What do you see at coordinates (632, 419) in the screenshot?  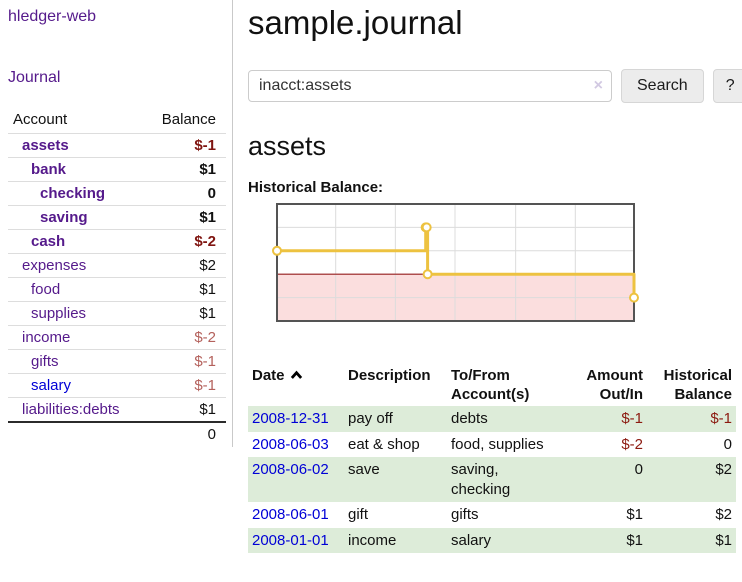 I see `transaction-amount: $-1` at bounding box center [632, 419].